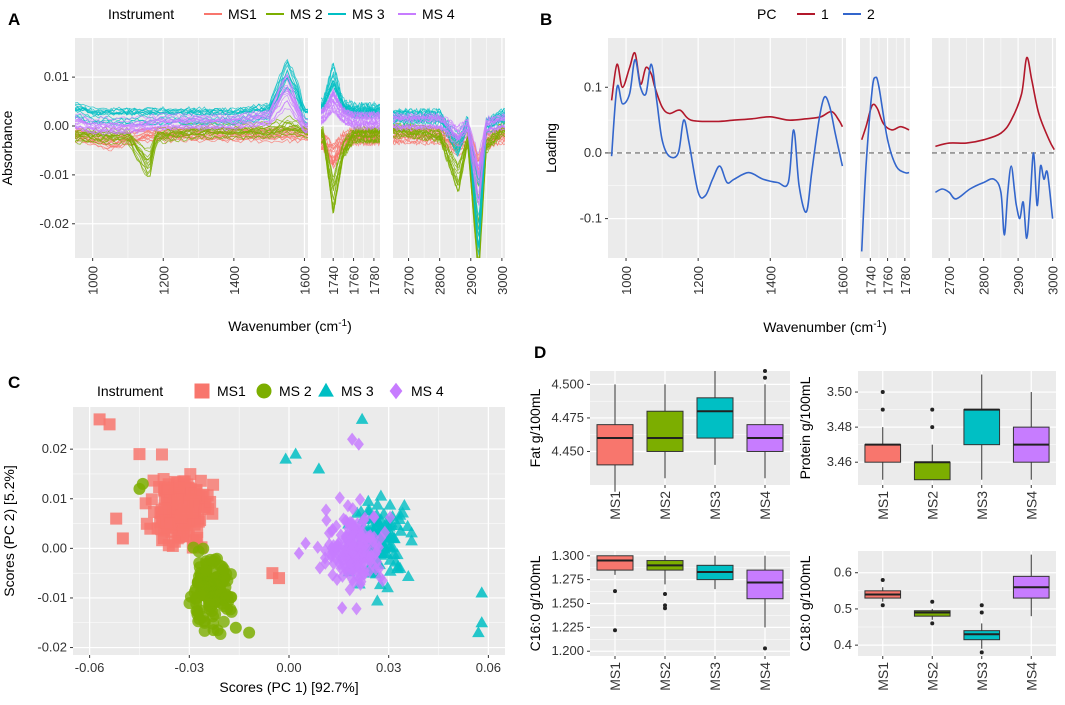 Image resolution: width=1065 pixels, height=705 pixels. I want to click on y-tick-label: 4.475, so click(567, 417).